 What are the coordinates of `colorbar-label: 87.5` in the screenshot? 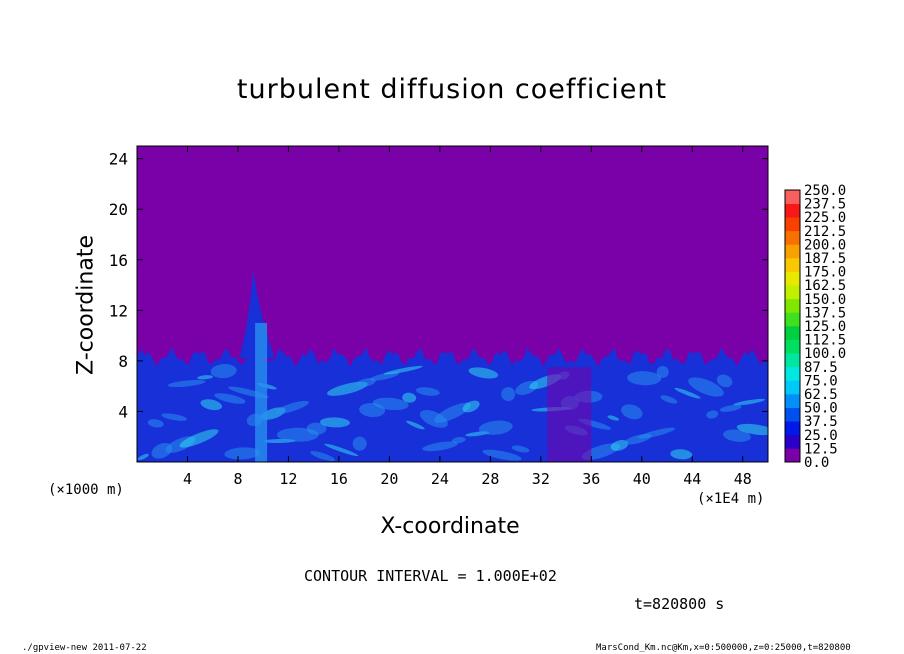 It's located at (821, 368).